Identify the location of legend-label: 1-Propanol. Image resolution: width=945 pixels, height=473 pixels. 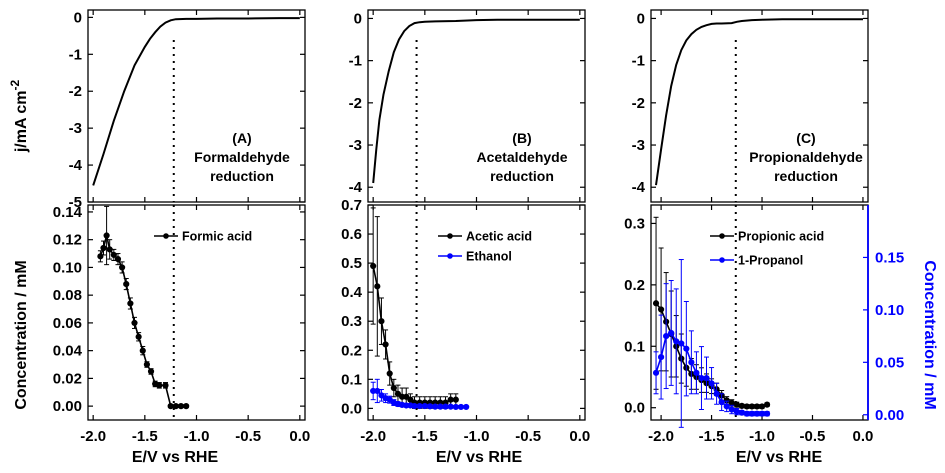
(770, 261).